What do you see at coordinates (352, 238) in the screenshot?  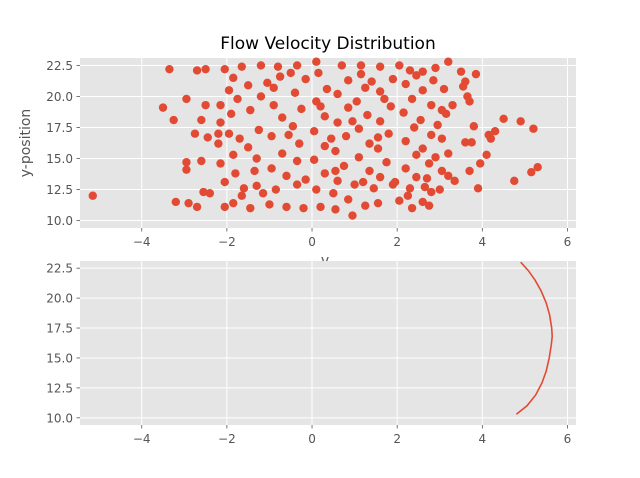 I see `scatter-x-ticks: −4 −2 0 2 4 6` at bounding box center [352, 238].